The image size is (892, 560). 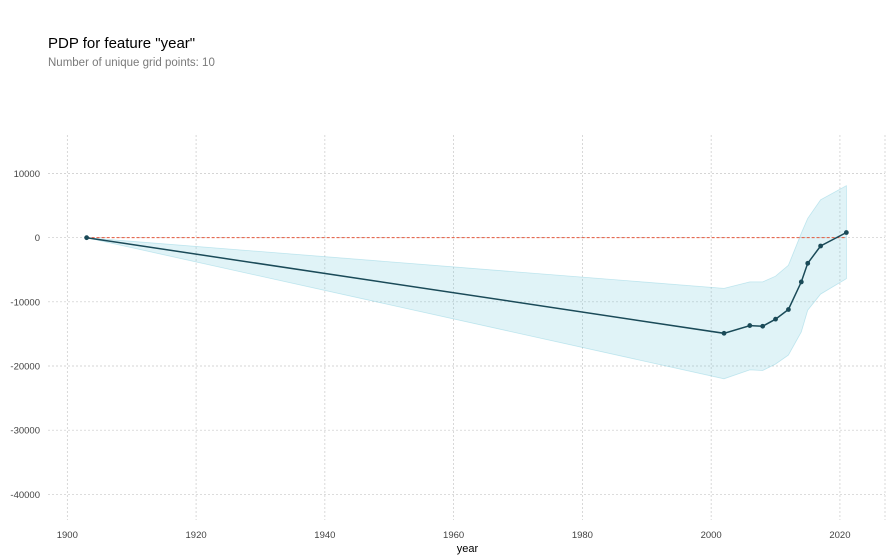 I want to click on x-tick-label: 2020, so click(x=839, y=535).